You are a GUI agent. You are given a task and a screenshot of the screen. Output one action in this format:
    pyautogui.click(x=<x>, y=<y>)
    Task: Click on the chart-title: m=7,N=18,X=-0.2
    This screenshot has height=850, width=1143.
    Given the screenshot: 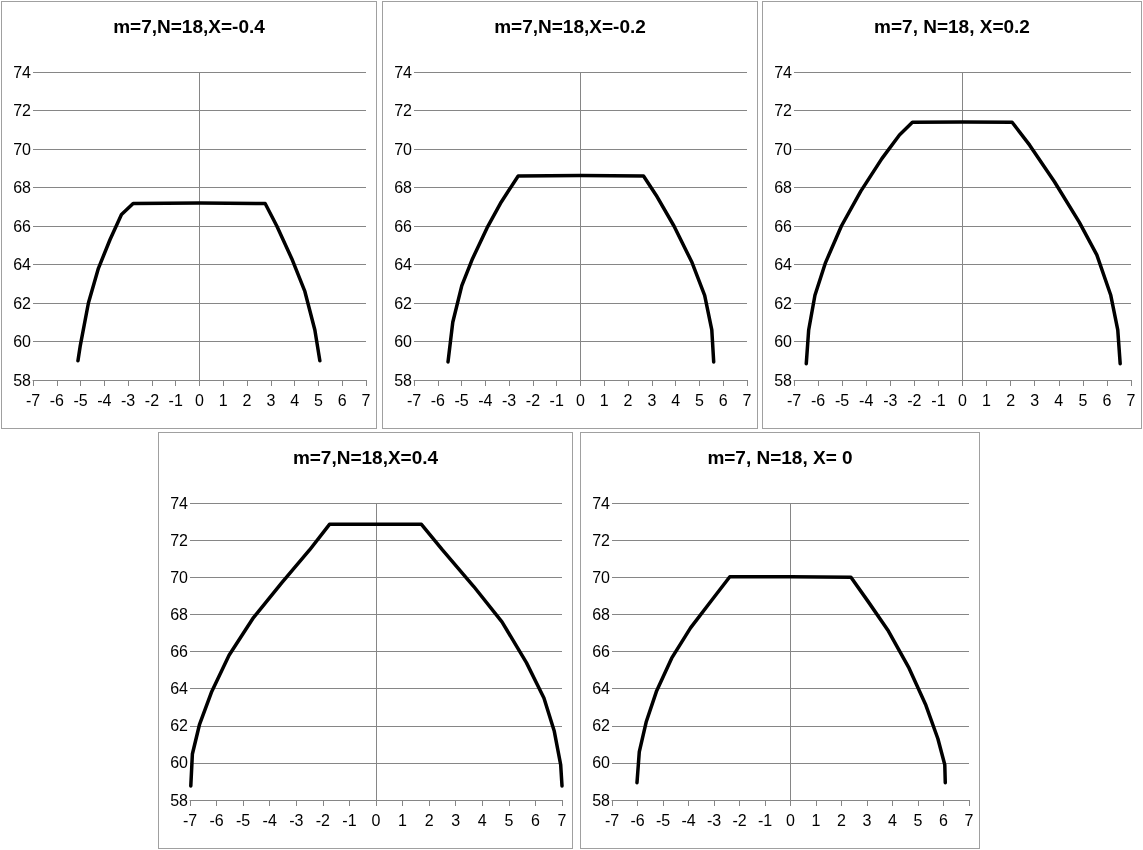 What is the action you would take?
    pyautogui.click(x=570, y=26)
    